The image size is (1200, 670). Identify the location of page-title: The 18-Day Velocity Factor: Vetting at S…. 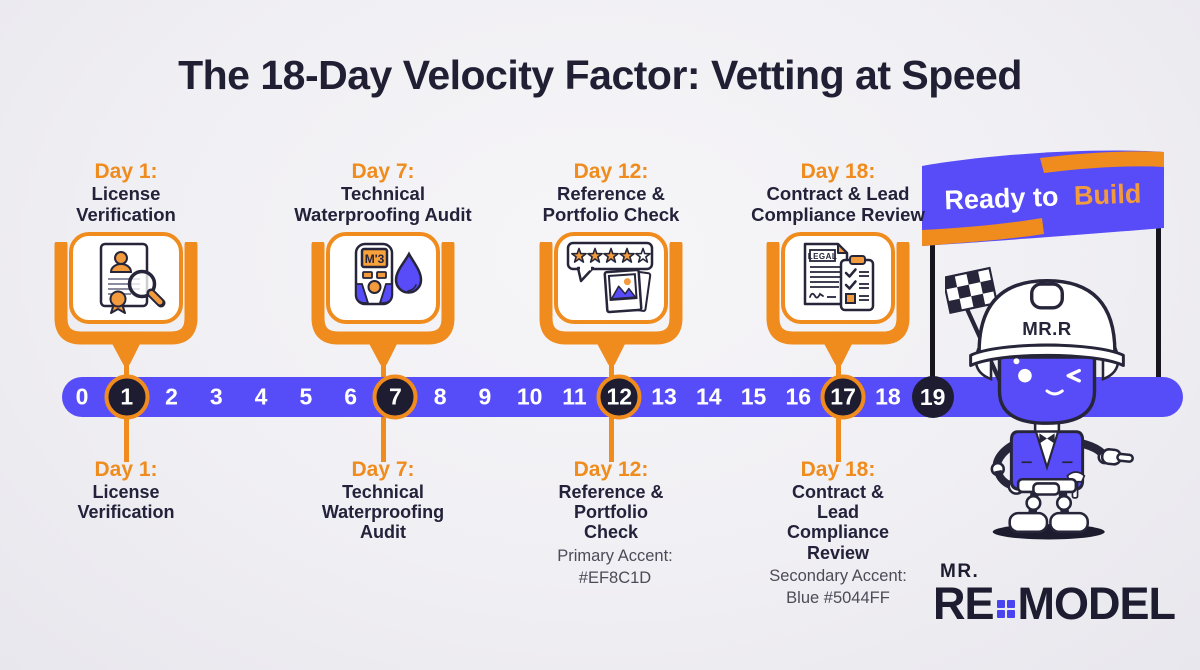
(600, 75).